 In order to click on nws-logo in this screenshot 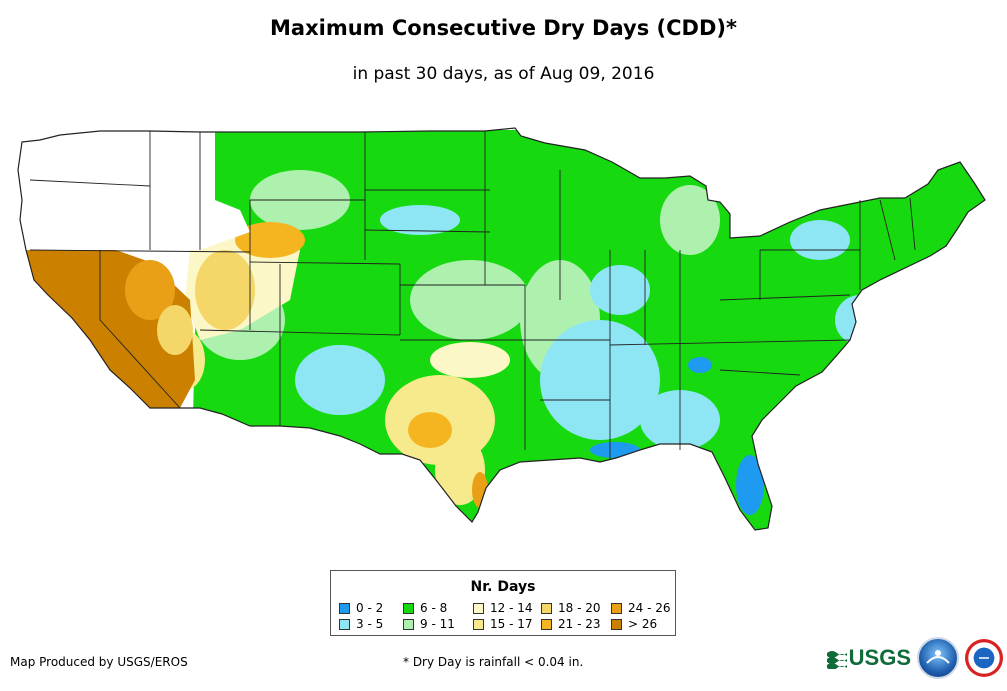, I will do `click(984, 658)`.